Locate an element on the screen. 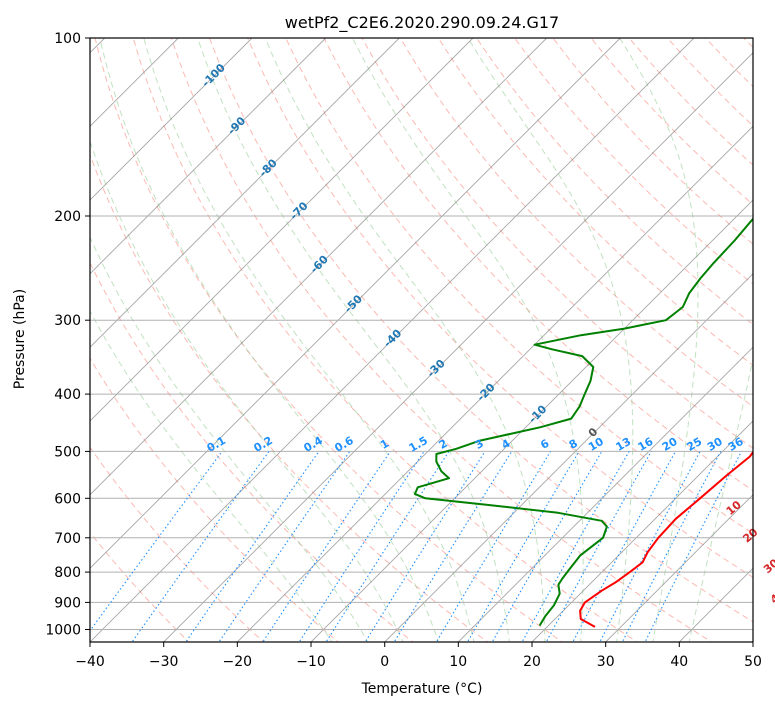 The height and width of the screenshot is (708, 775). chart-title: wetPf2_C2E6.2020.290.09.24.G17 is located at coordinates (422, 23).